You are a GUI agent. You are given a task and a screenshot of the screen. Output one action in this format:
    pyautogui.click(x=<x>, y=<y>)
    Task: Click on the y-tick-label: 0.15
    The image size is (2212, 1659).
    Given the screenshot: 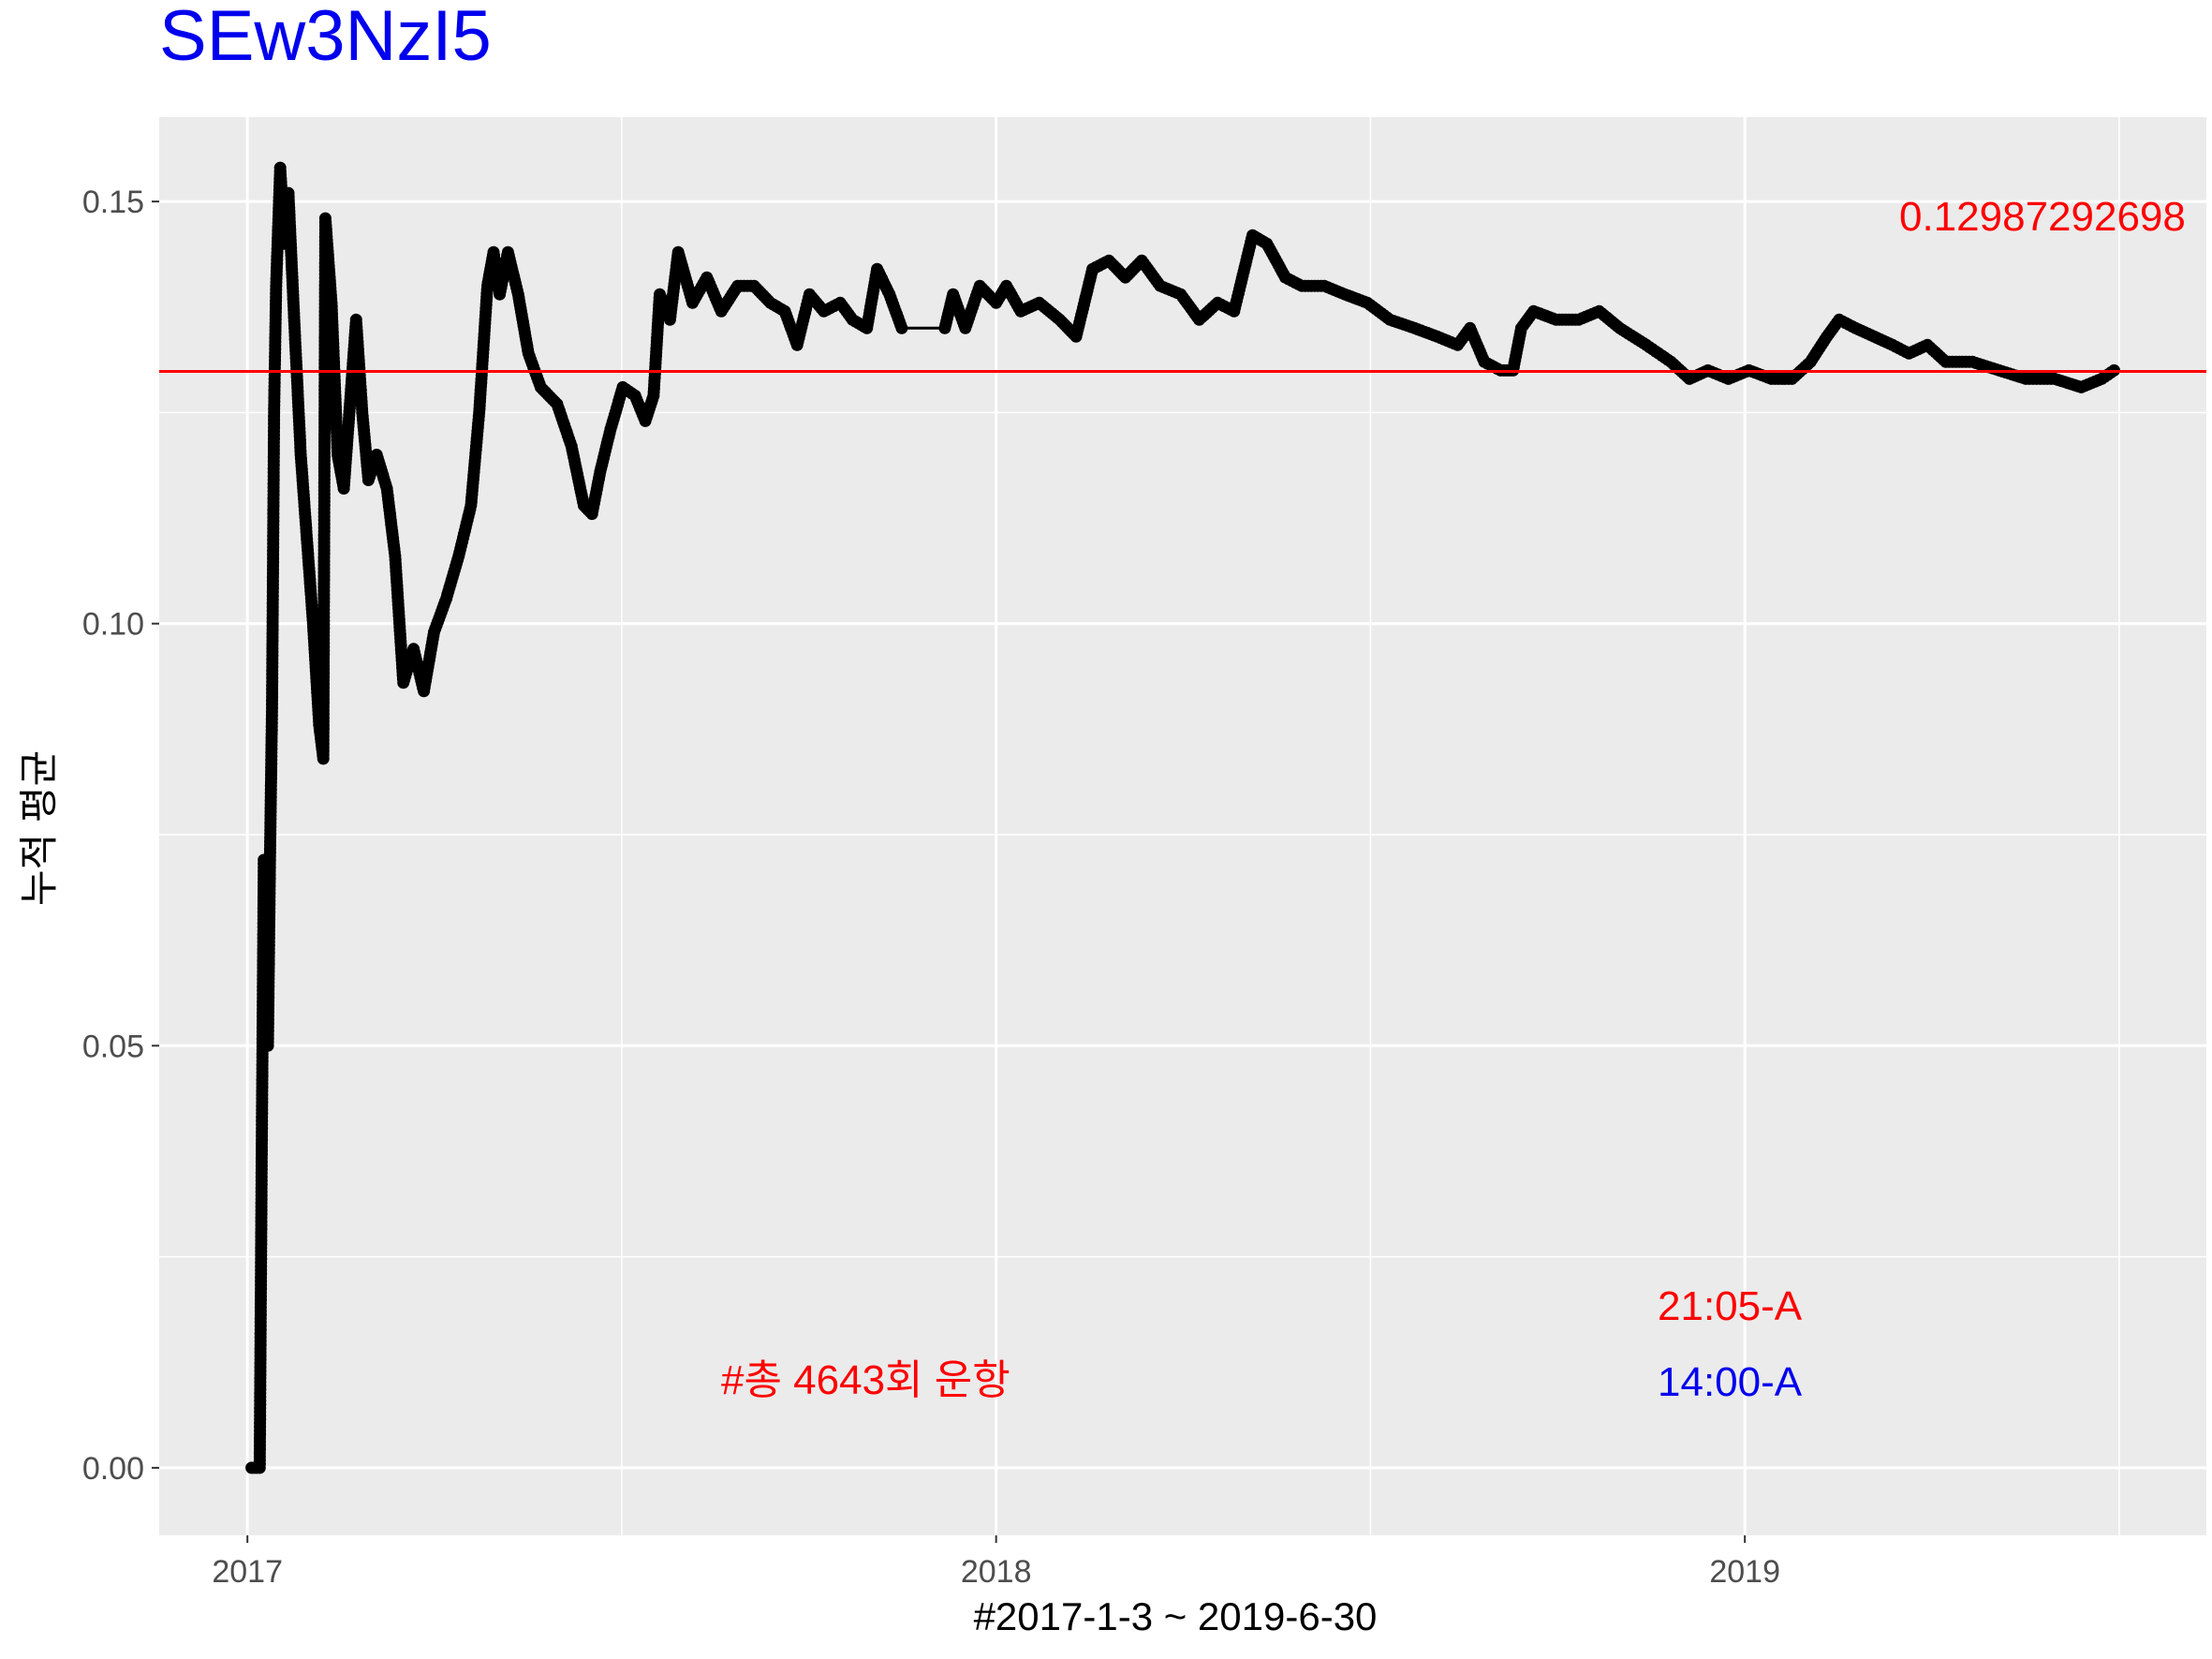 What is the action you would take?
    pyautogui.click(x=113, y=202)
    